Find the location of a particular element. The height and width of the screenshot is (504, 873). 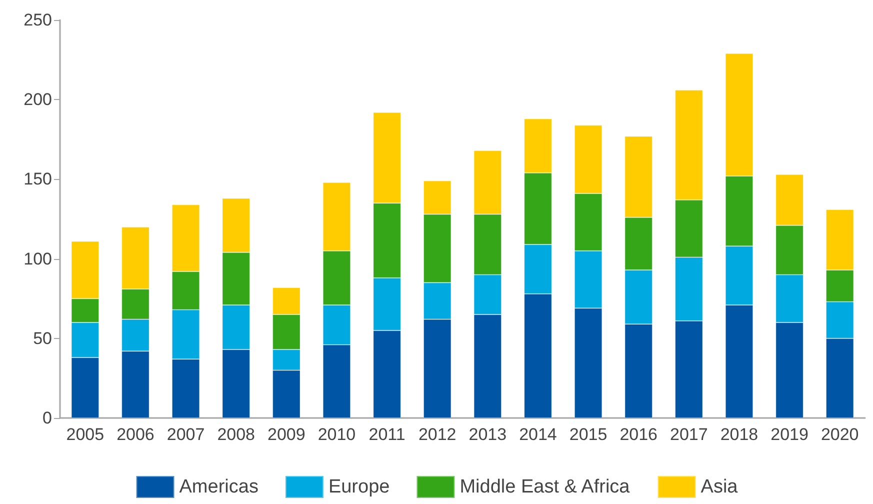

y-tick-label: 100 is located at coordinates (38, 258).